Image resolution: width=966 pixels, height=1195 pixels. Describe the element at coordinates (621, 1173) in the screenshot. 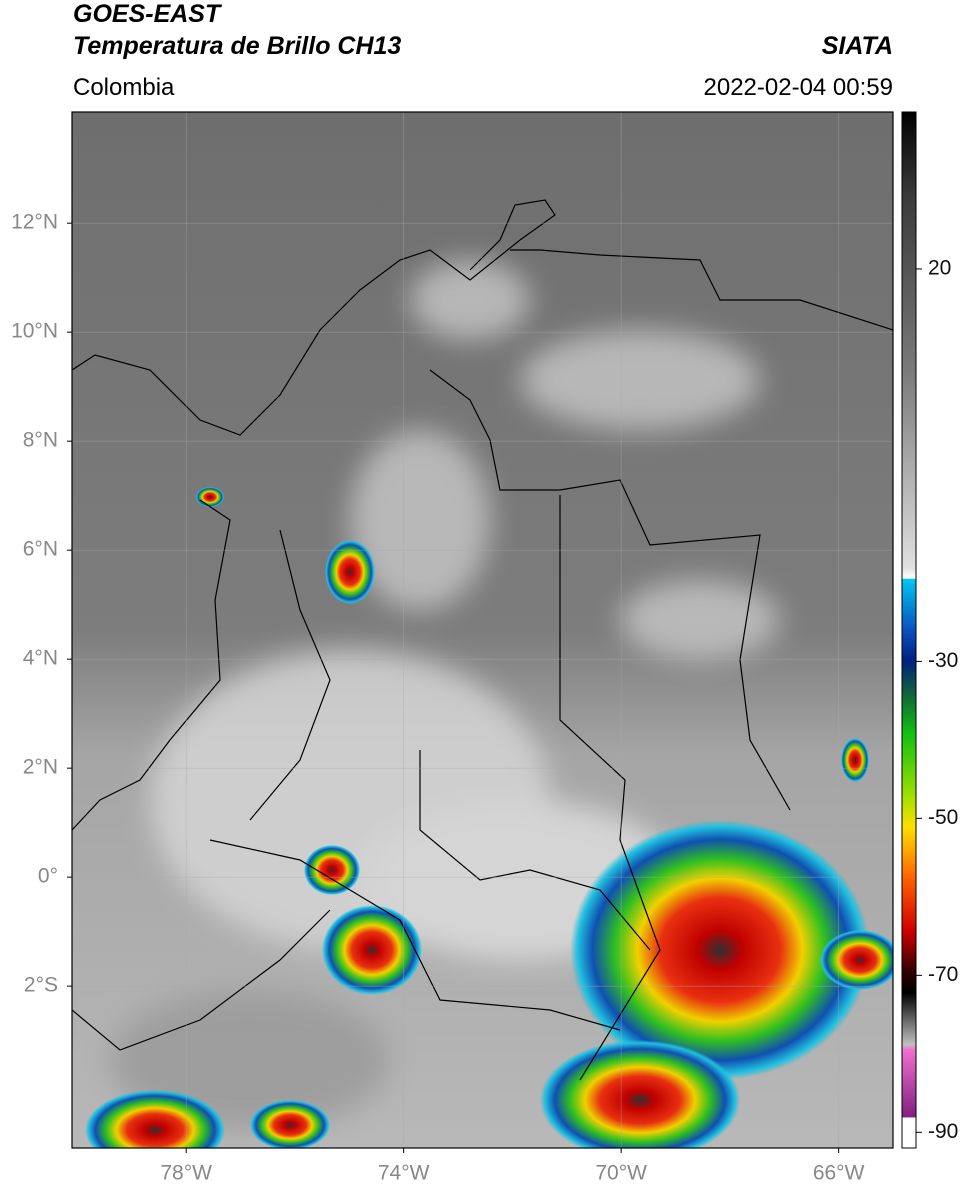

I see `lon-label: 70°W` at that location.